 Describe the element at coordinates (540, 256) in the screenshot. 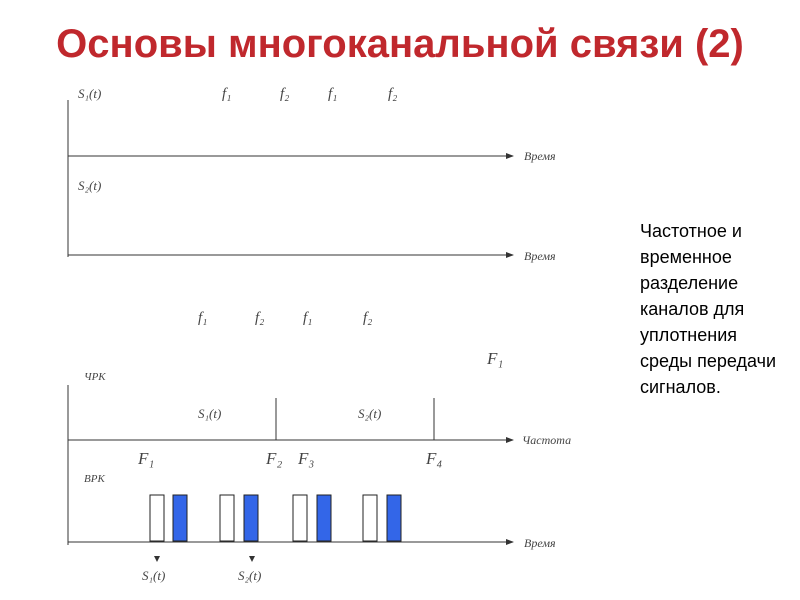

I see `label-time-2: Время` at that location.